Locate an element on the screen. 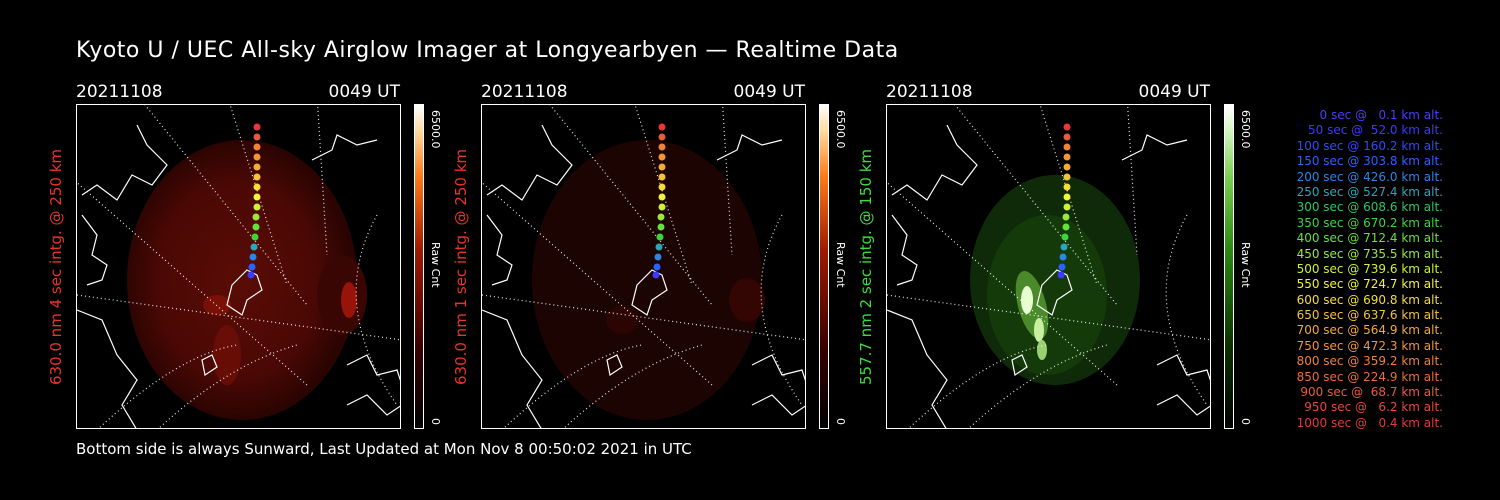  panel-ylabel: 630.0 nm 1 sec intg. @ 250 km is located at coordinates (461, 267).